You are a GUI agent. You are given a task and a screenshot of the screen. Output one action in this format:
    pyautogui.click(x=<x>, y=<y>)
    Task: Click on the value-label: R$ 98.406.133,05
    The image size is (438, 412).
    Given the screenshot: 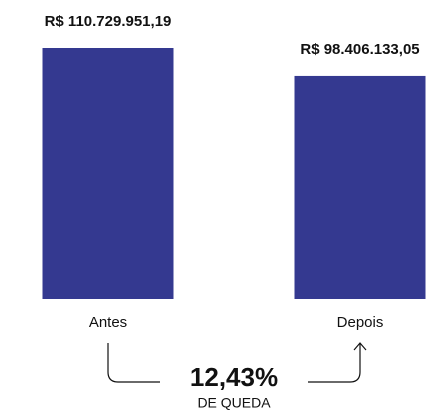 What is the action you would take?
    pyautogui.click(x=359, y=49)
    